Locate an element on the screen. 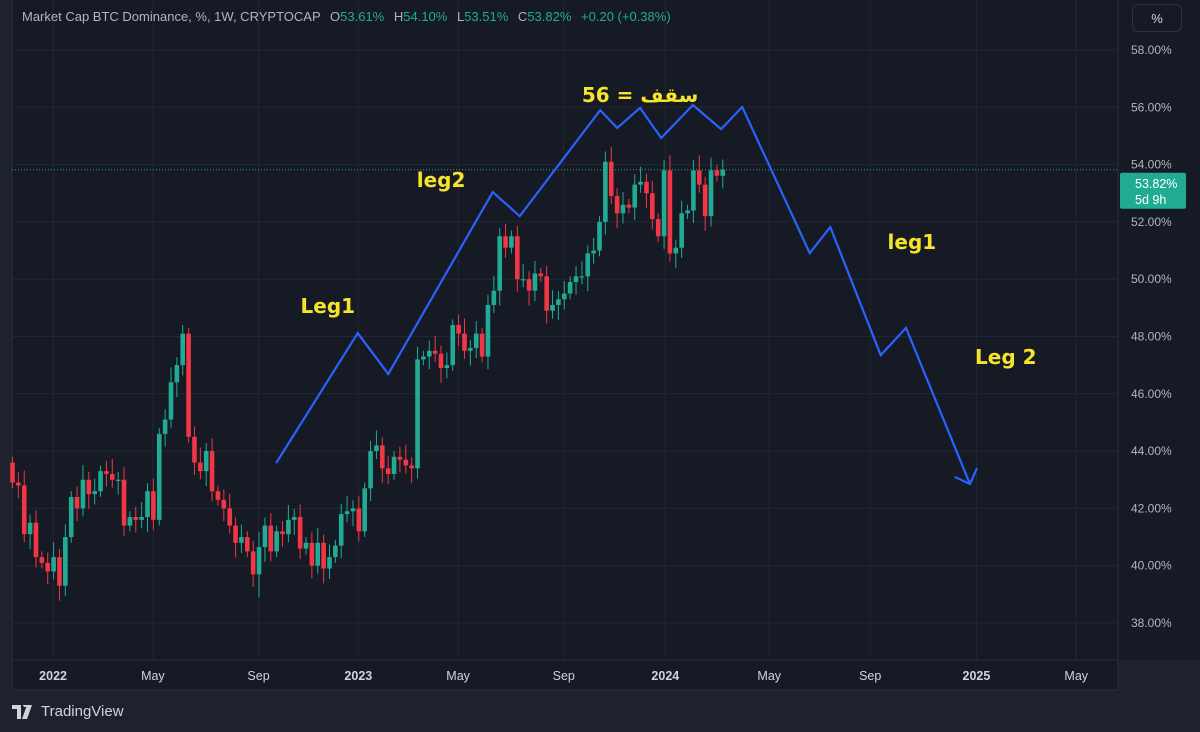 This screenshot has width=1200, height=732. price-axis is located at coordinates (1159, 330).